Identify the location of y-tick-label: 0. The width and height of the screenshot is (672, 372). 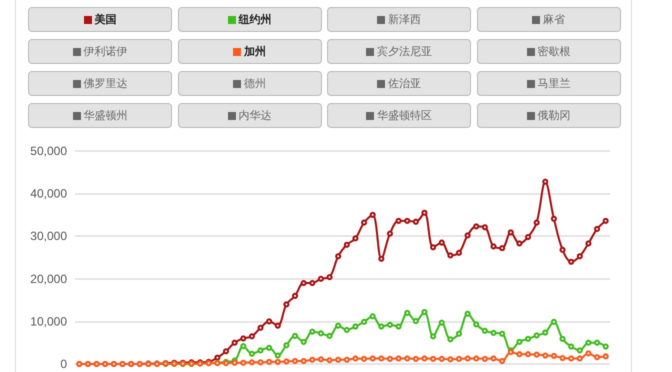
(64, 364).